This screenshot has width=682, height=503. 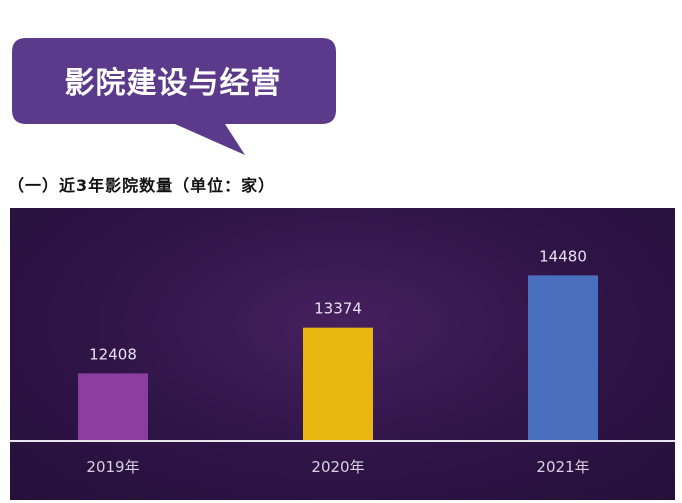 I want to click on category-label-0: 2019年, so click(x=112, y=467).